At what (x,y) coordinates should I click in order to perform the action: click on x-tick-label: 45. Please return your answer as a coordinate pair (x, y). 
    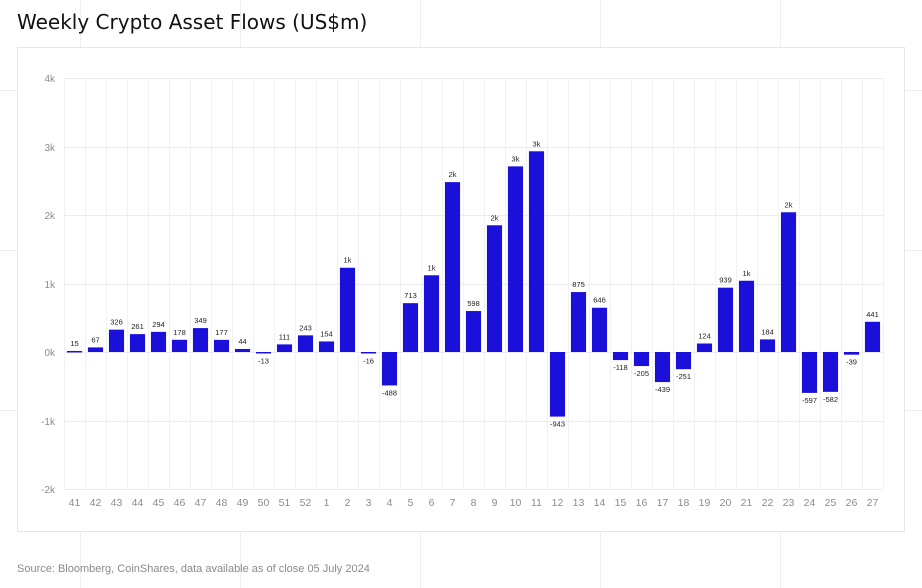
    Looking at the image, I should click on (159, 503).